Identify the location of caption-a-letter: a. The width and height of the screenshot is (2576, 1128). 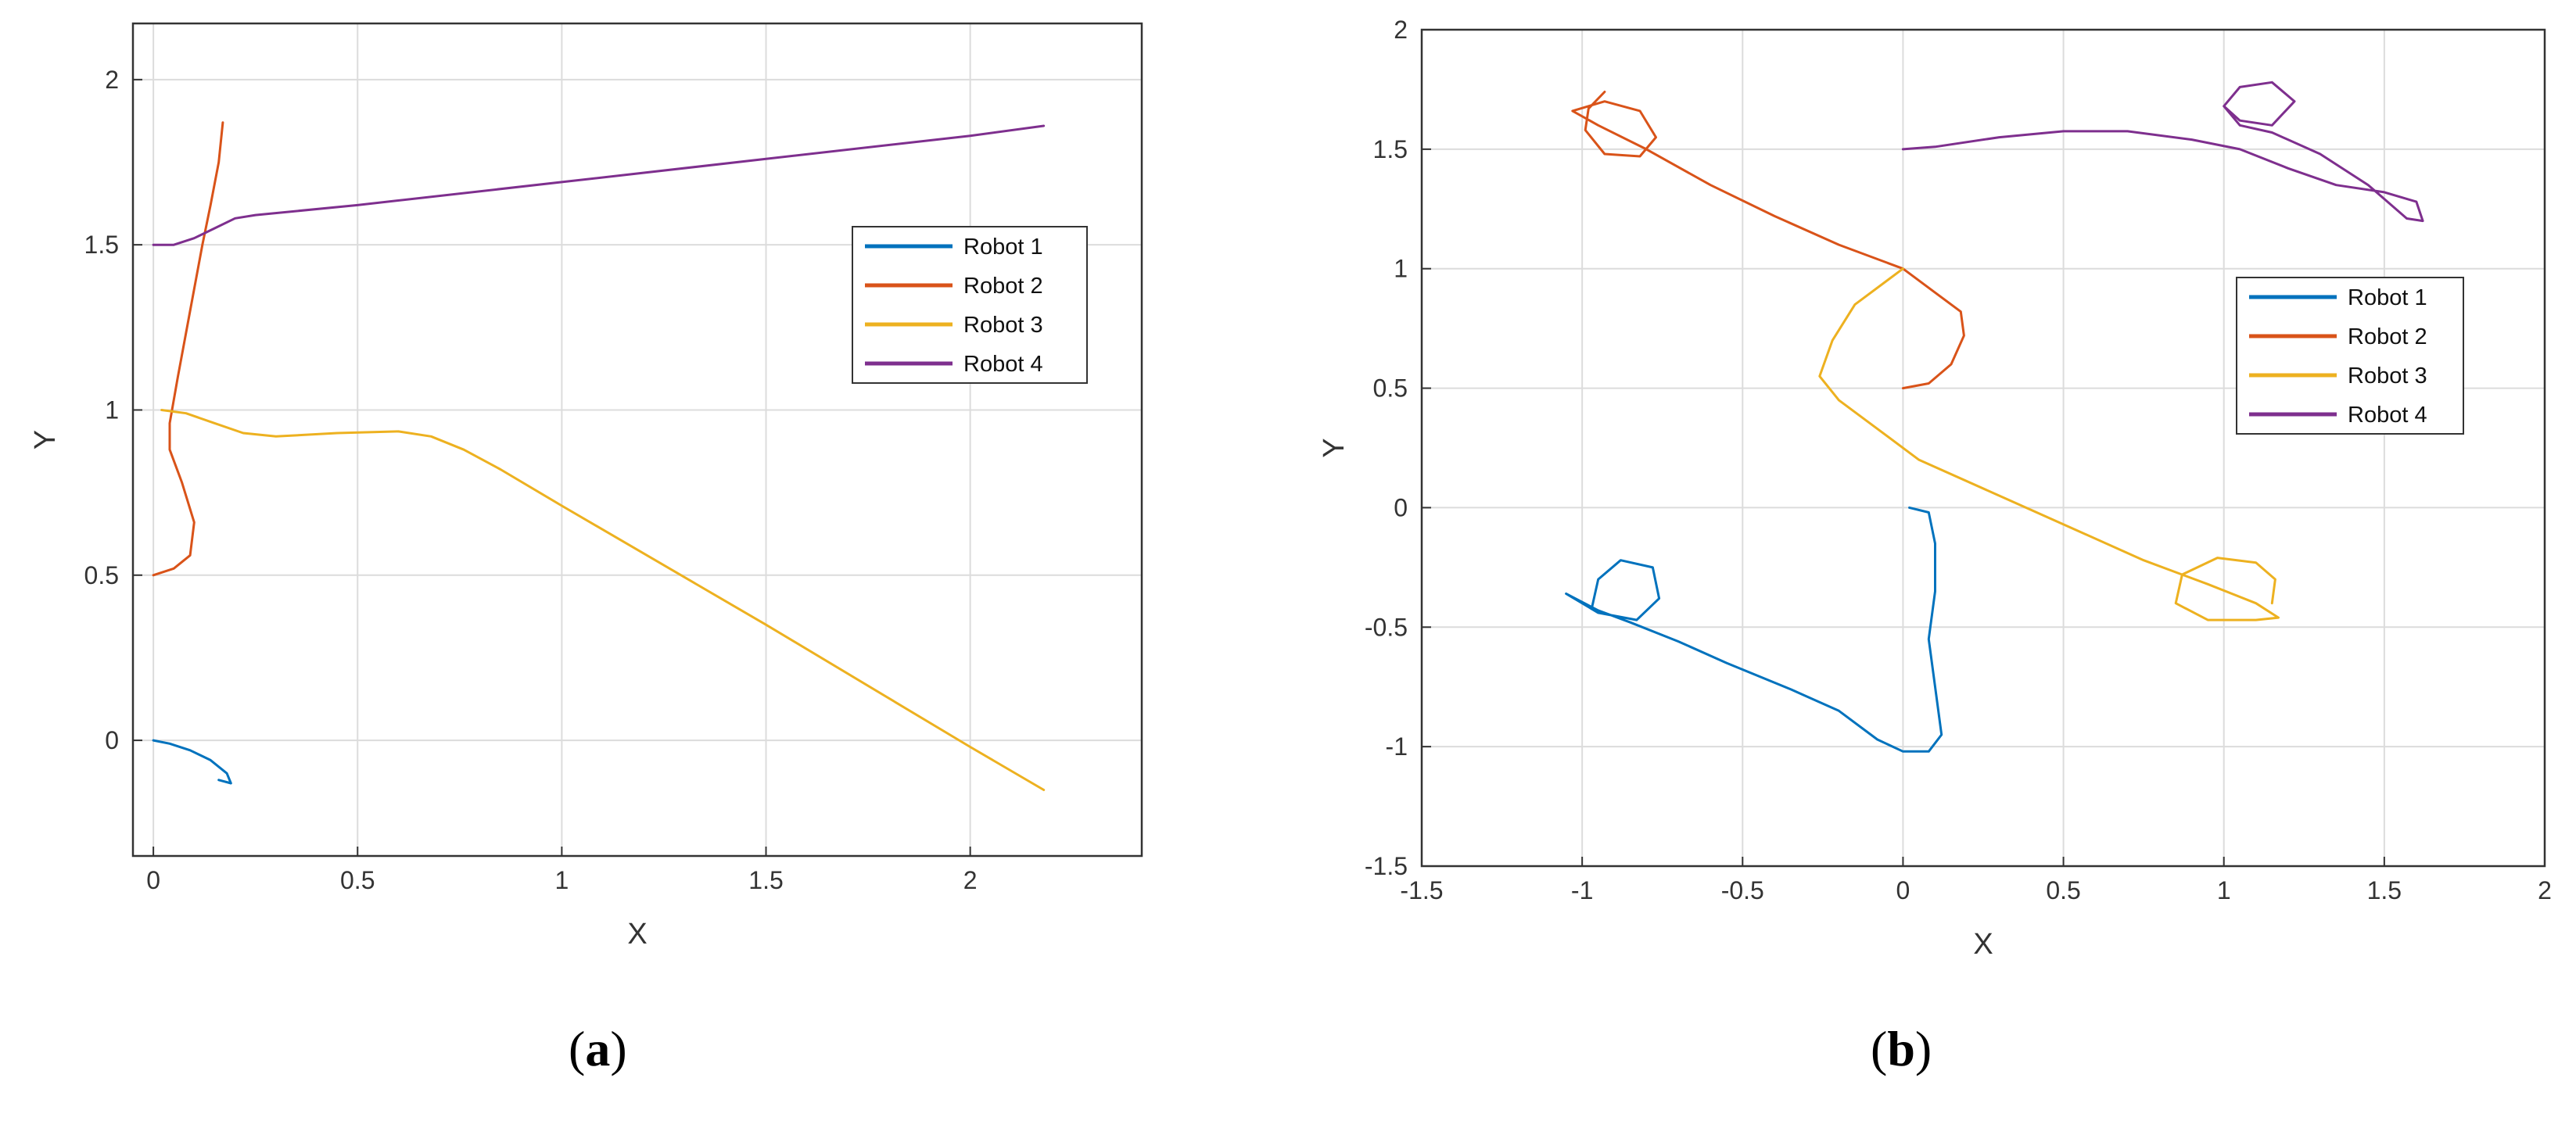
(598, 1048).